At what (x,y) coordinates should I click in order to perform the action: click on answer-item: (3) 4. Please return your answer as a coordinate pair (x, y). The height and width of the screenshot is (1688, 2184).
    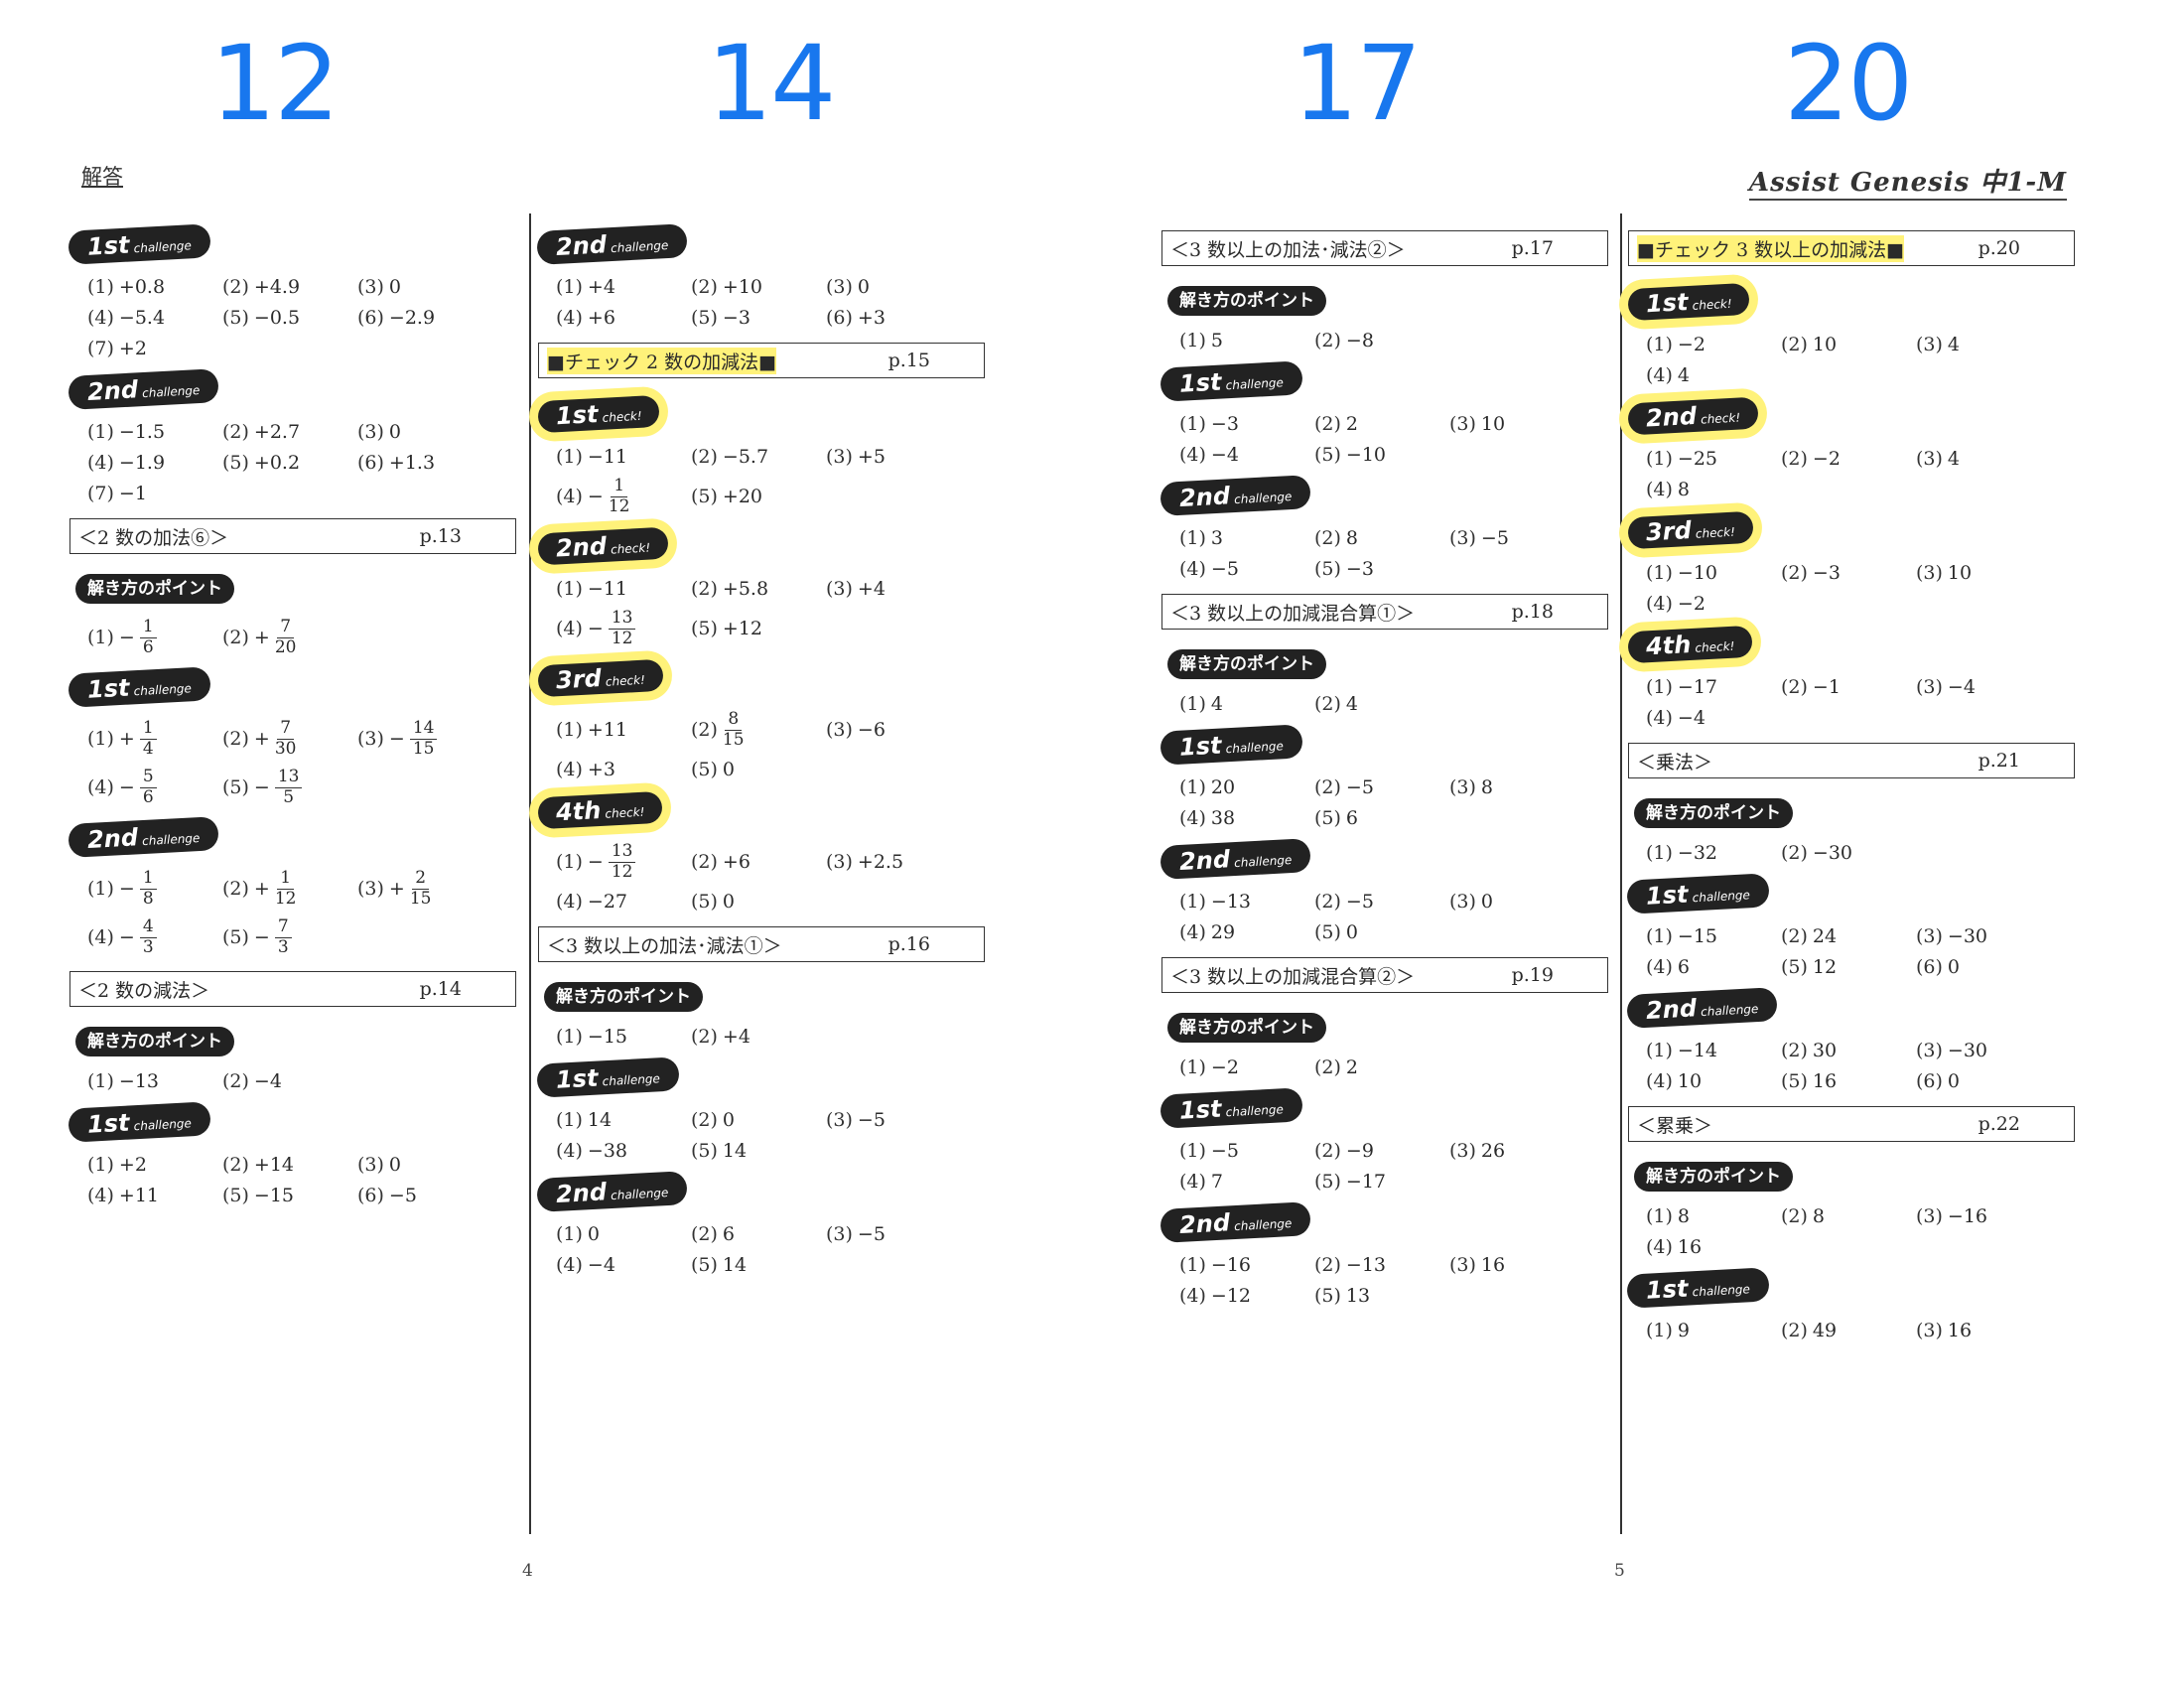
    Looking at the image, I should click on (1983, 459).